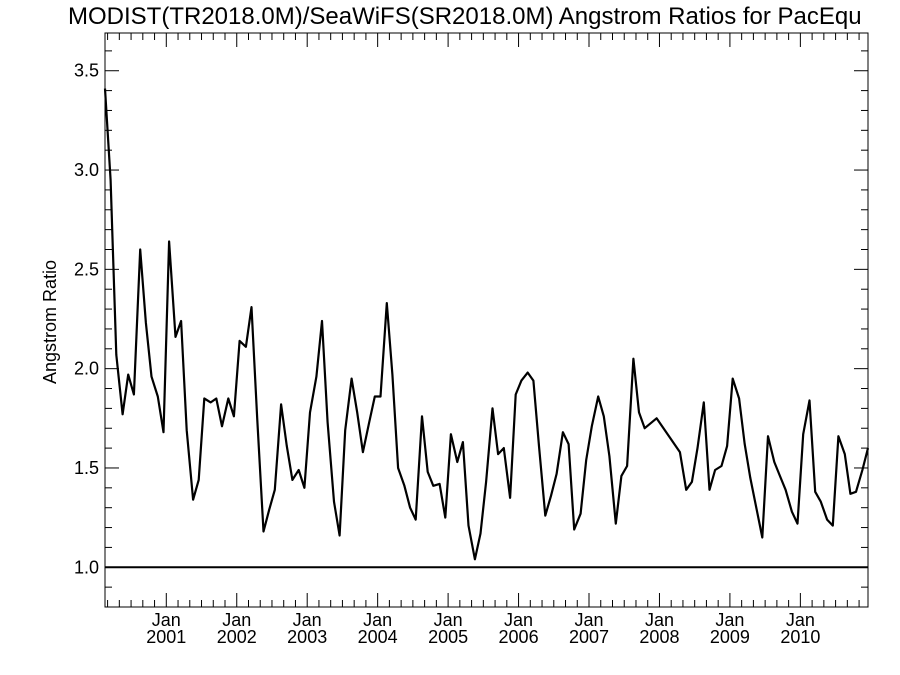 The height and width of the screenshot is (675, 900). What do you see at coordinates (86, 369) in the screenshot?
I see `y-tick-label: 2.0` at bounding box center [86, 369].